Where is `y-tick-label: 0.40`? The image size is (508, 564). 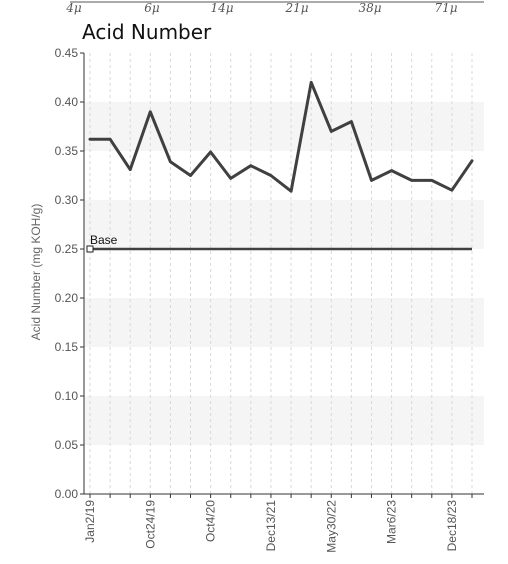 y-tick-label: 0.40 is located at coordinates (67, 102).